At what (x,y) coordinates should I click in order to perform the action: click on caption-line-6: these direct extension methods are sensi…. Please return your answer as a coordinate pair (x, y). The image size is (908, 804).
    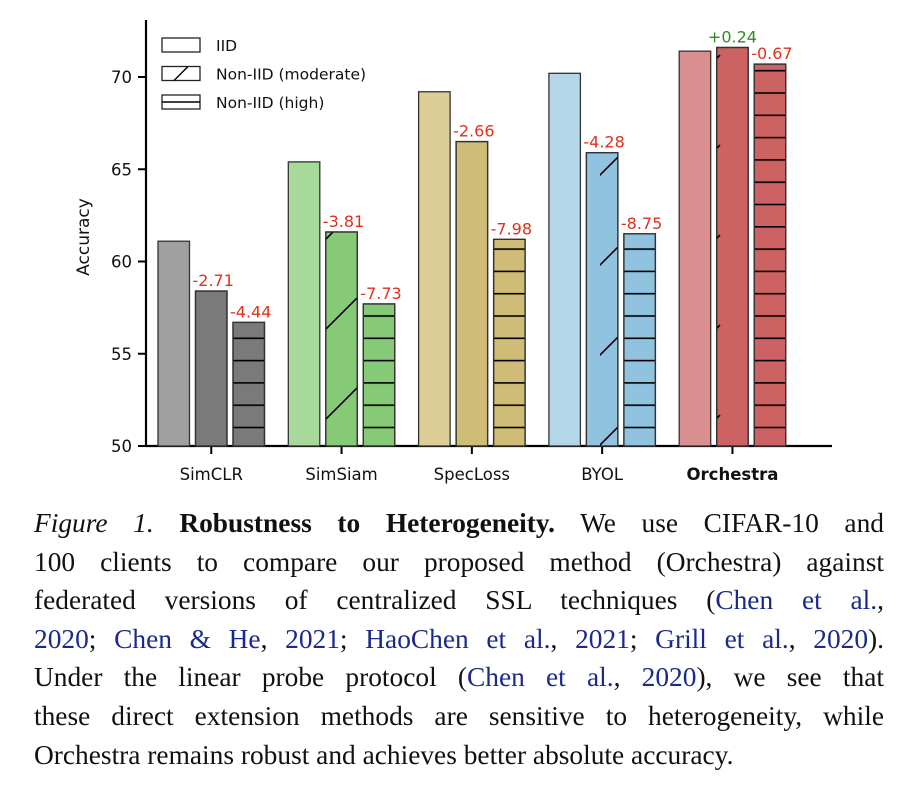
    Looking at the image, I should click on (459, 715).